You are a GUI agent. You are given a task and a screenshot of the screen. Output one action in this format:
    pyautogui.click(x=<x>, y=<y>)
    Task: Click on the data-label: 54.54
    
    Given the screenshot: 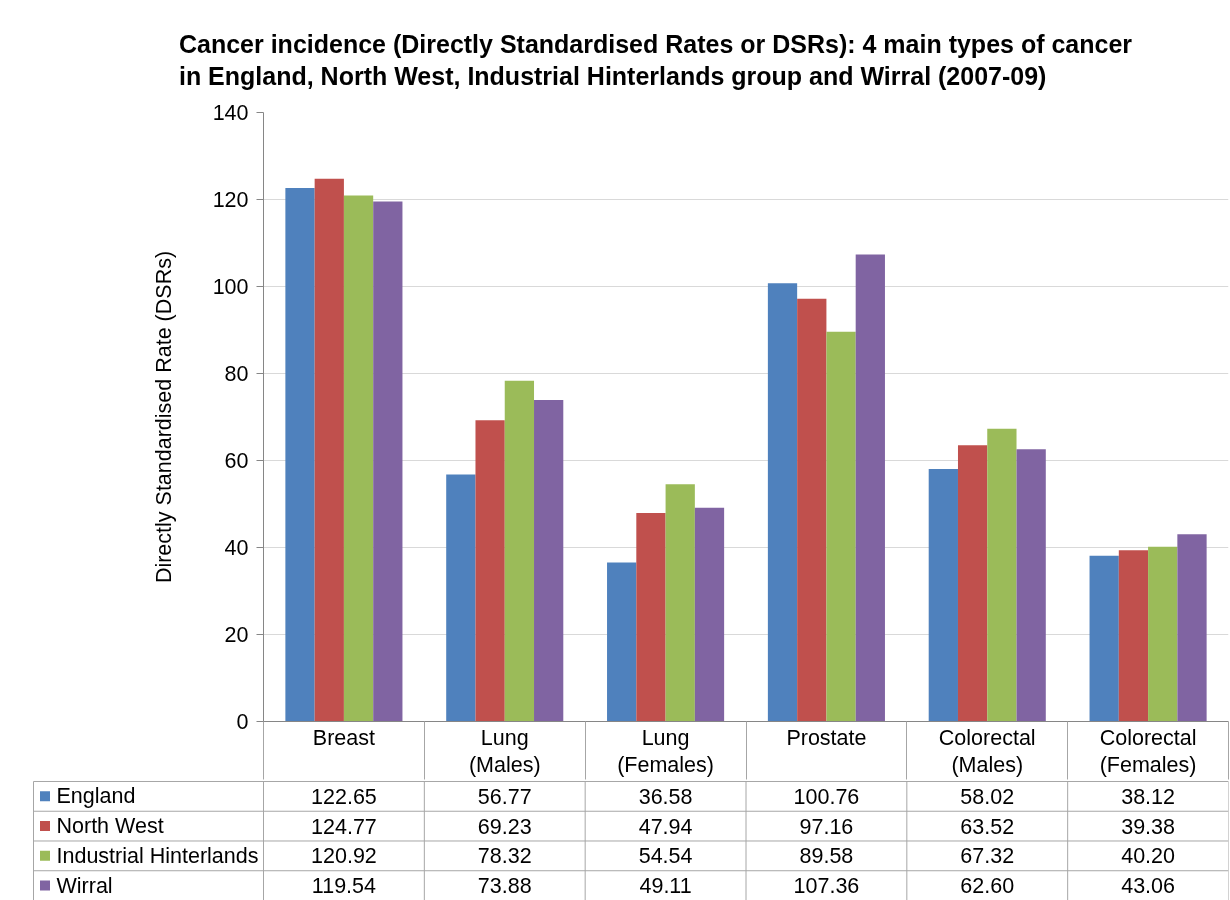 What is the action you would take?
    pyautogui.click(x=665, y=856)
    